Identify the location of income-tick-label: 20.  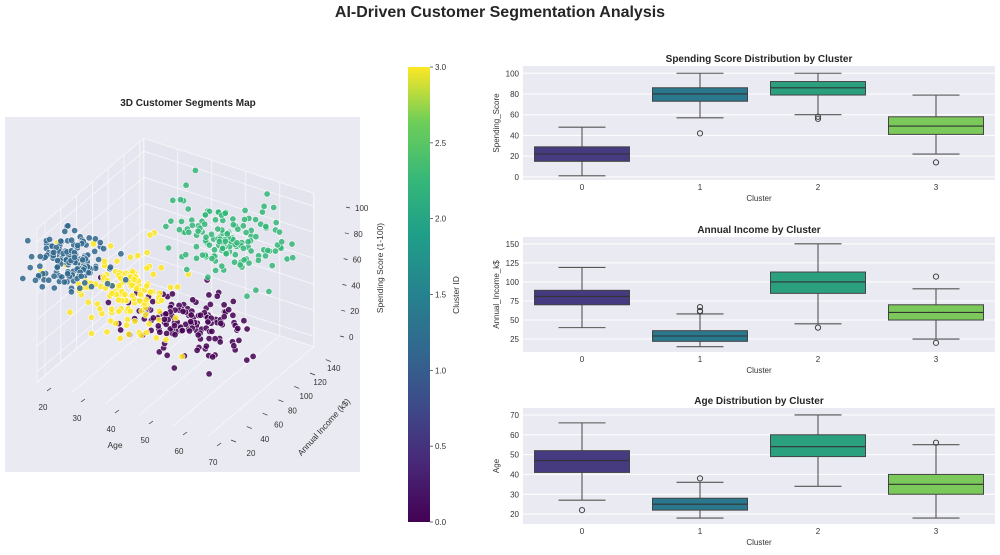
(251, 453).